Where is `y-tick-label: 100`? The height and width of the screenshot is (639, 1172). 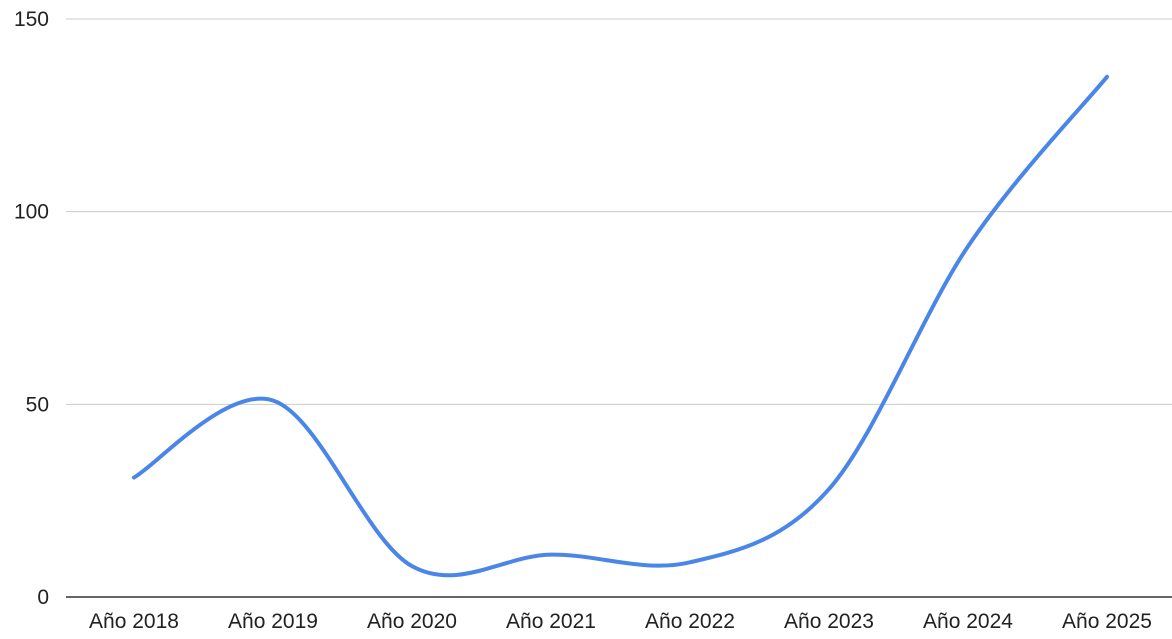
y-tick-label: 100 is located at coordinates (31, 212).